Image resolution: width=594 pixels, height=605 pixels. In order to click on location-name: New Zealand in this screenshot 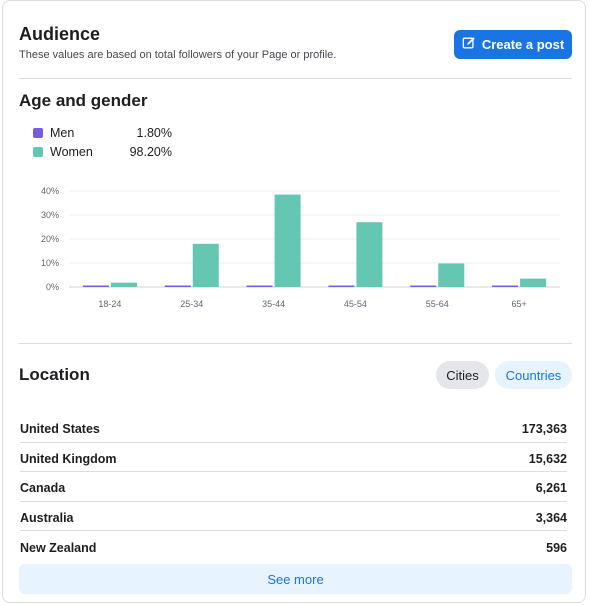, I will do `click(58, 548)`.